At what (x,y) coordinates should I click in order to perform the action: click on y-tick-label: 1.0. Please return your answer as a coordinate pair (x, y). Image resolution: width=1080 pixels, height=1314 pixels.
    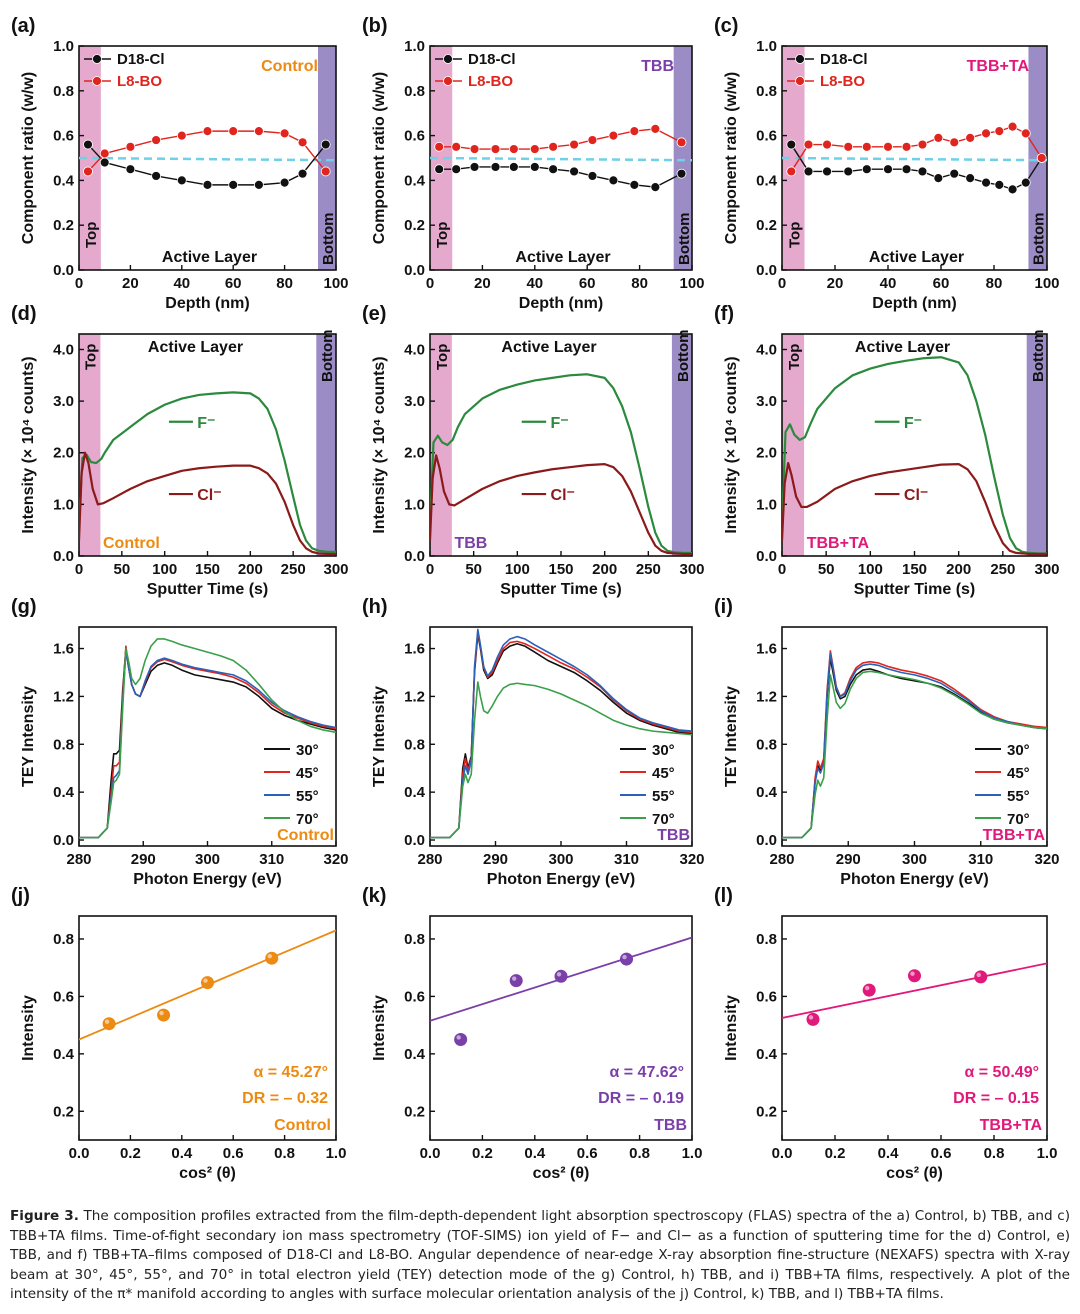
    Looking at the image, I should click on (766, 504).